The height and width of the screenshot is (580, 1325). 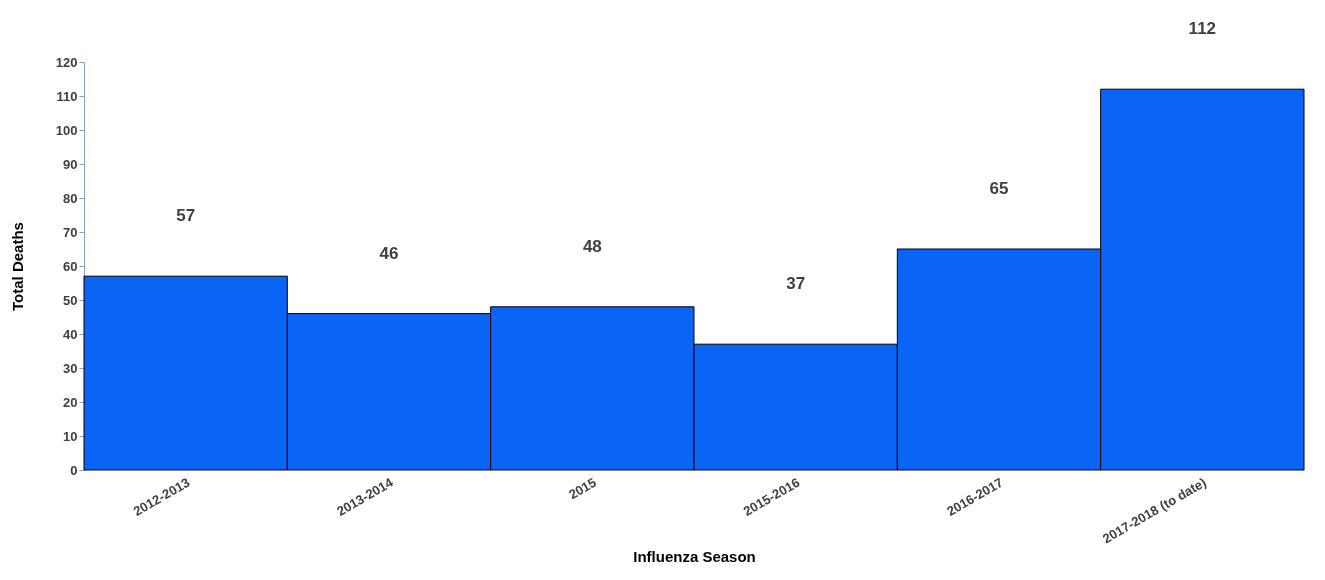 What do you see at coordinates (582, 488) in the screenshot?
I see `x-tick-label: 2015` at bounding box center [582, 488].